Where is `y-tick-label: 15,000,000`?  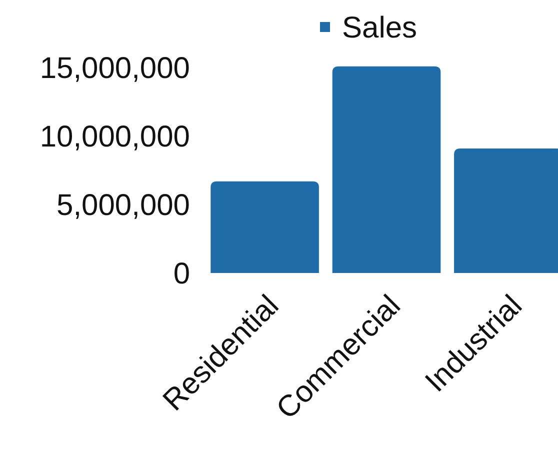
y-tick-label: 15,000,000 is located at coordinates (115, 69).